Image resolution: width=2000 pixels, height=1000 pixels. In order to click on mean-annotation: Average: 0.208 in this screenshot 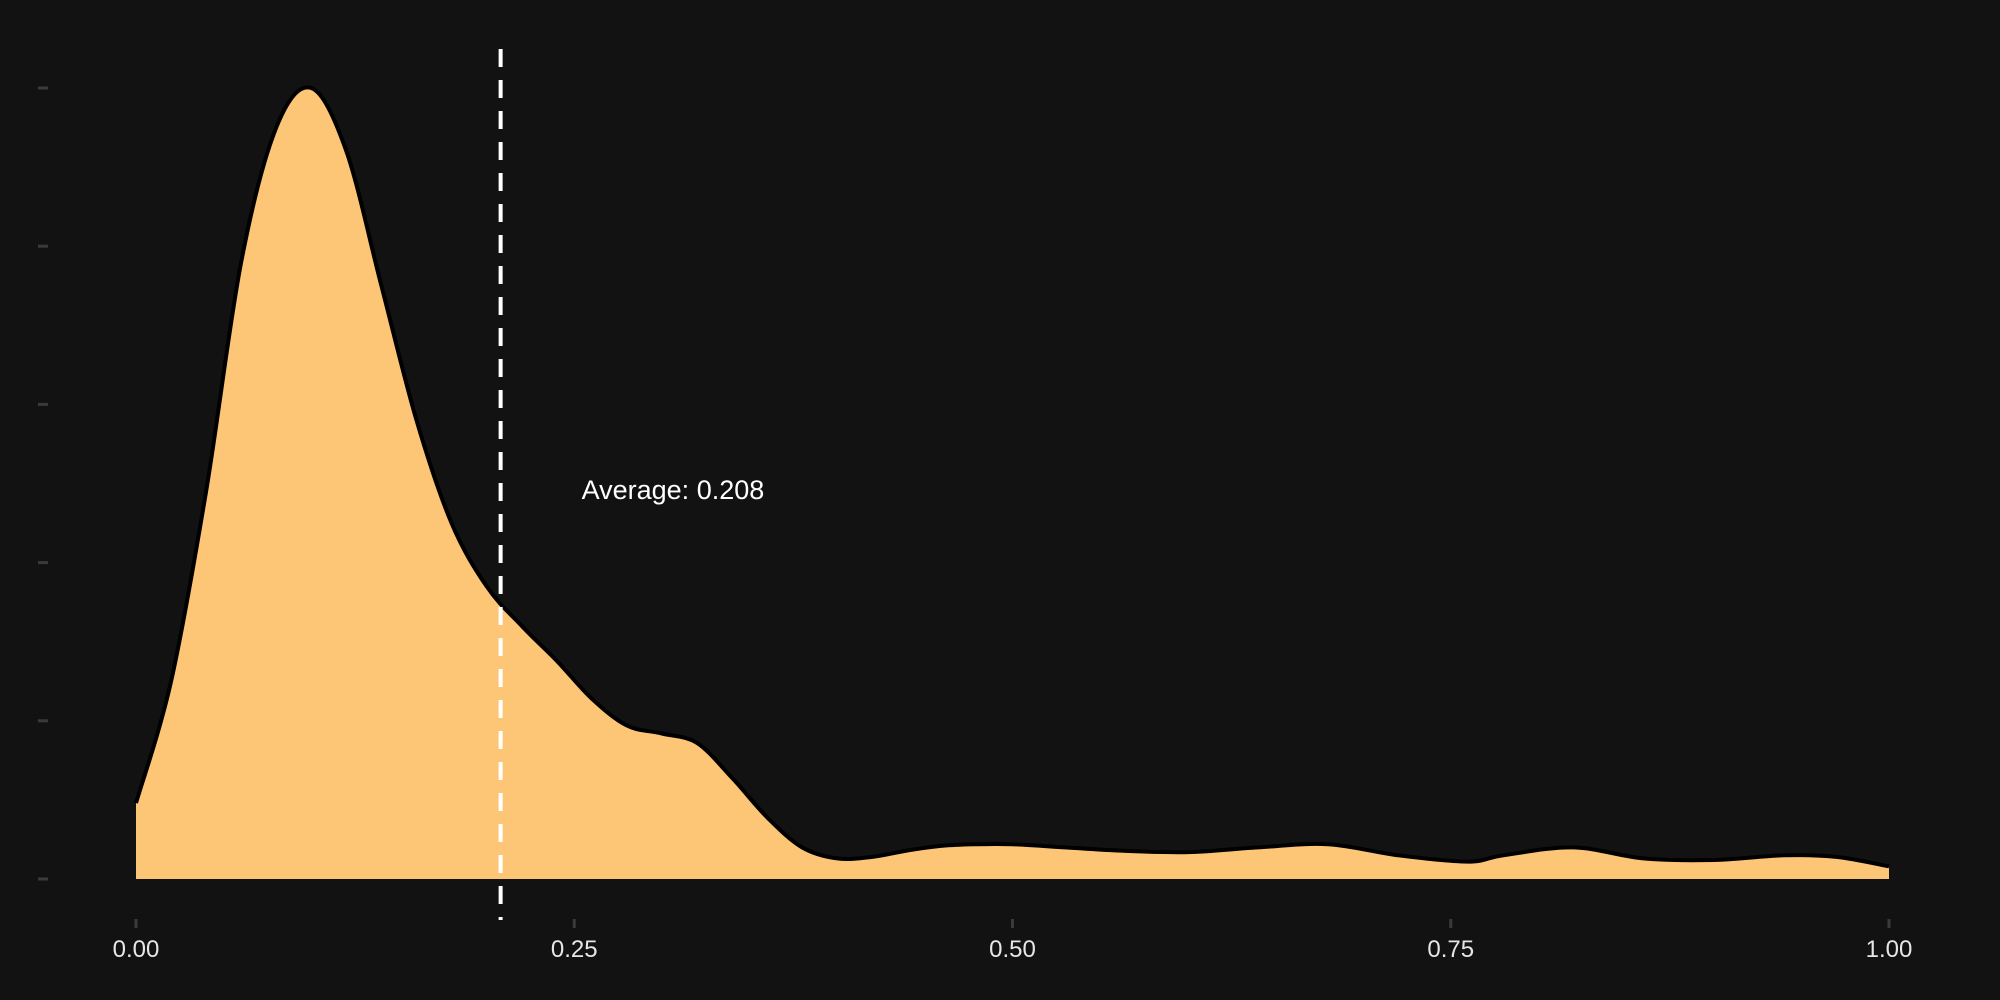, I will do `click(673, 490)`.